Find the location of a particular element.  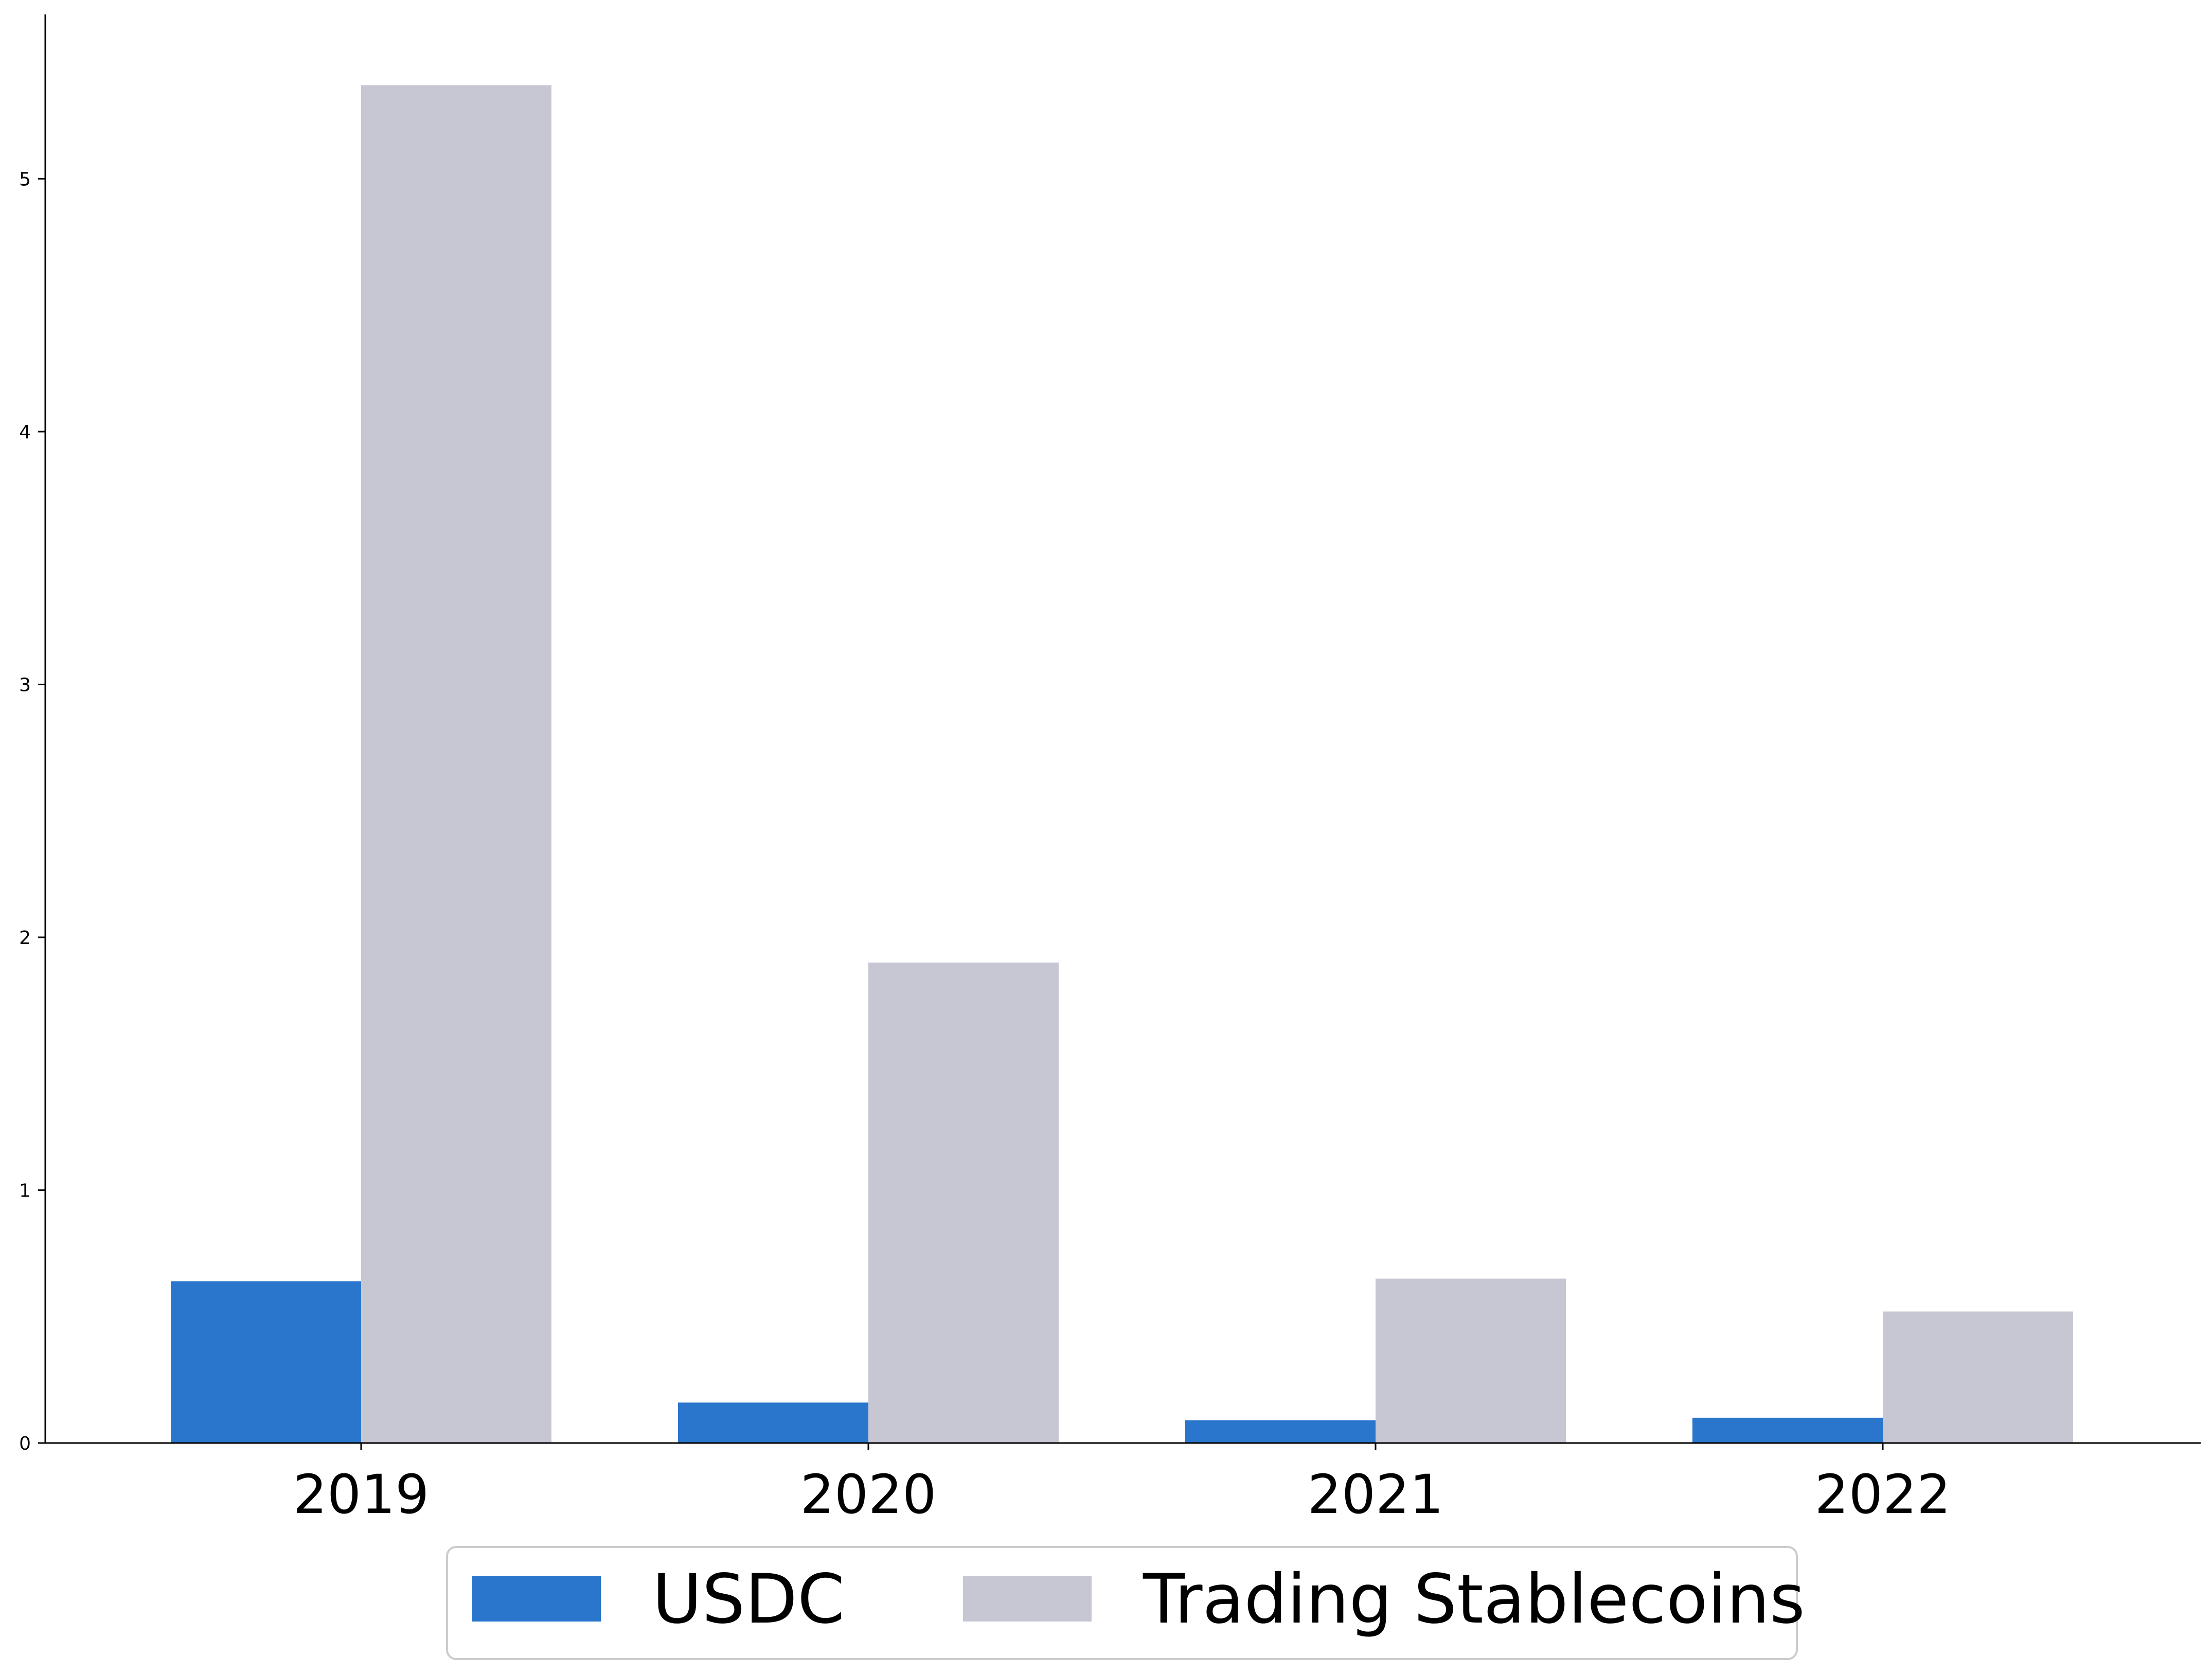

y-tick-label: 3 is located at coordinates (25, 685).